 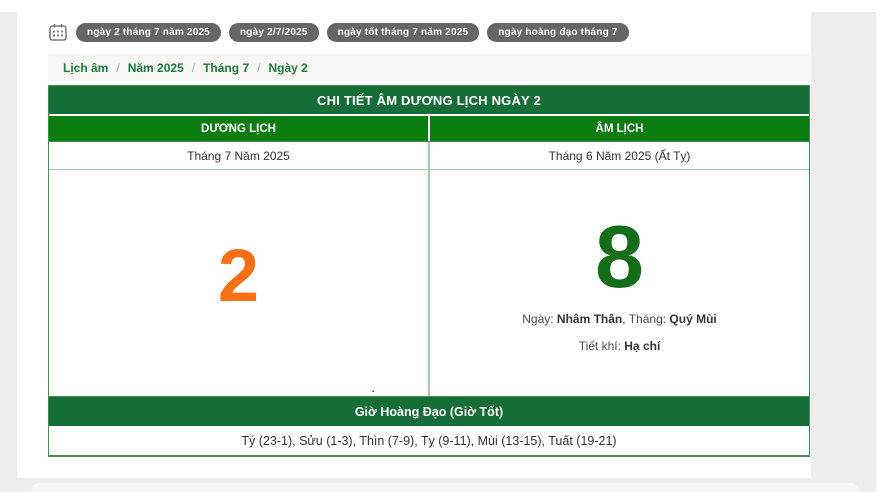 I want to click on detail-table-title: CHI TIẾT ÂM DƯƠNG LỊCH NGÀY 2, so click(x=429, y=101).